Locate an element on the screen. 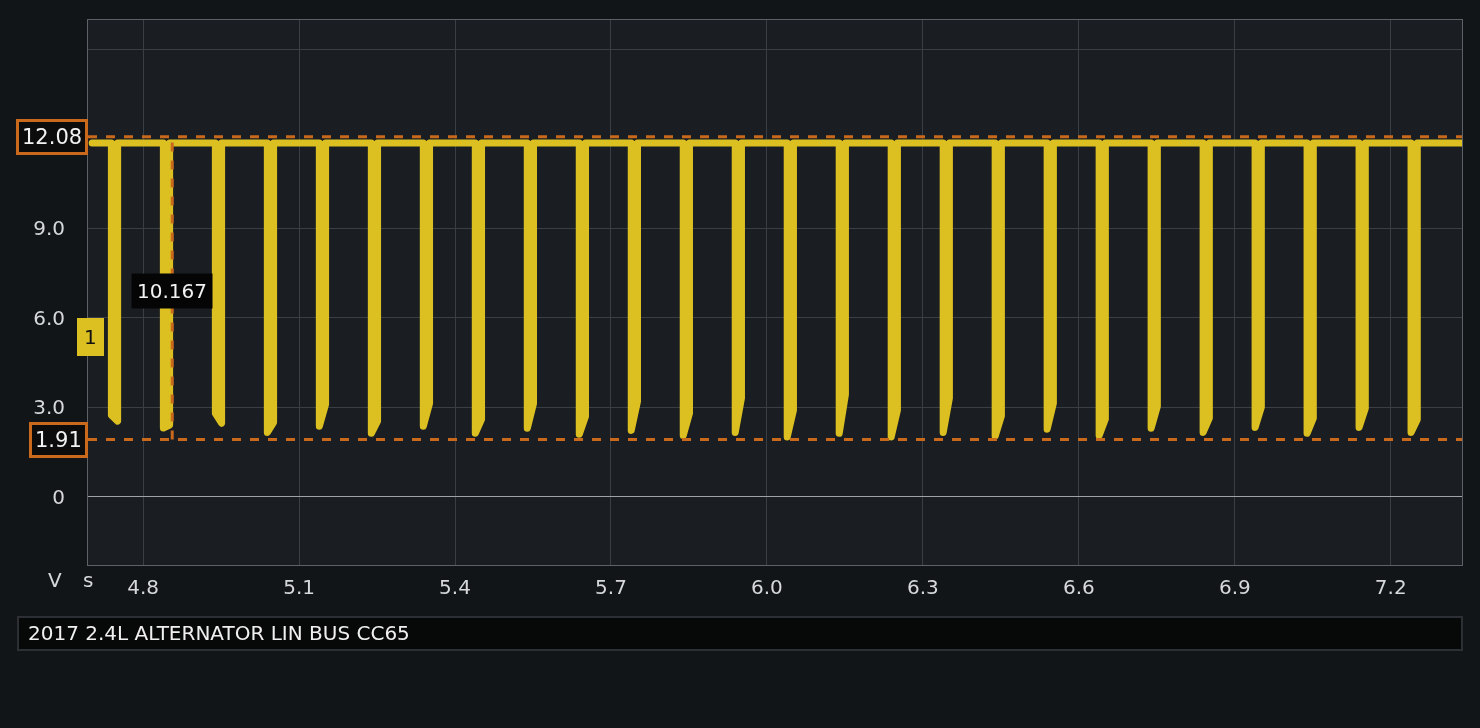  x-tick-label: 6.0 is located at coordinates (767, 587).